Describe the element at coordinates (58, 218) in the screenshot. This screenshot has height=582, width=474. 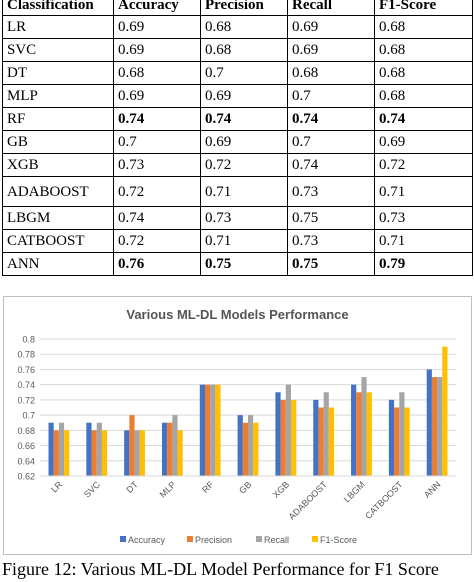
I see `model-name-cell: LBGM` at that location.